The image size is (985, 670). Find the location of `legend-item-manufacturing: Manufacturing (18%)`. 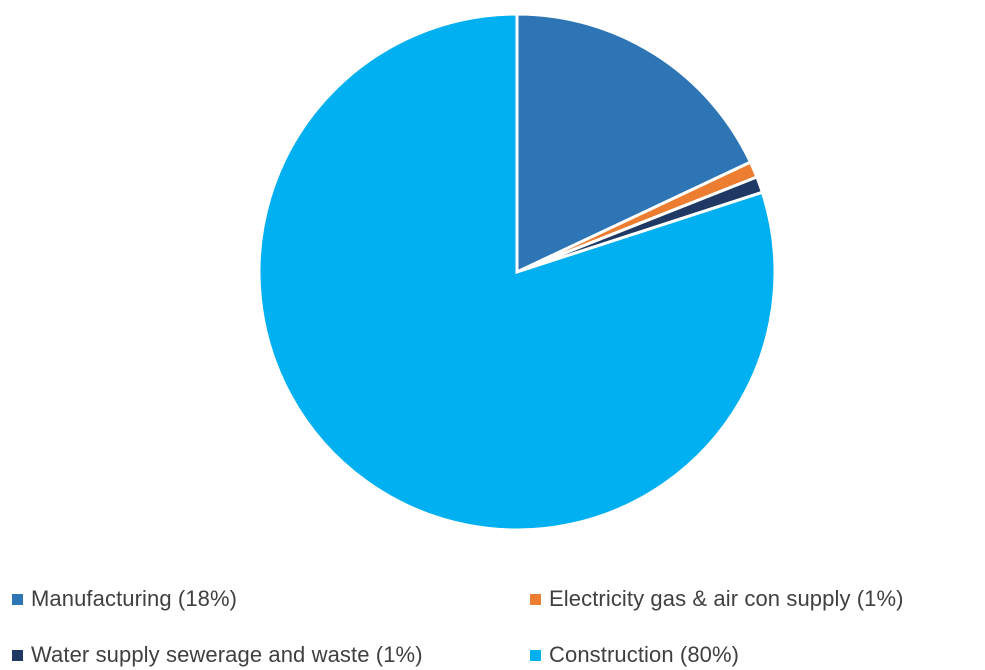

legend-item-manufacturing: Manufacturing (18%) is located at coordinates (124, 599).